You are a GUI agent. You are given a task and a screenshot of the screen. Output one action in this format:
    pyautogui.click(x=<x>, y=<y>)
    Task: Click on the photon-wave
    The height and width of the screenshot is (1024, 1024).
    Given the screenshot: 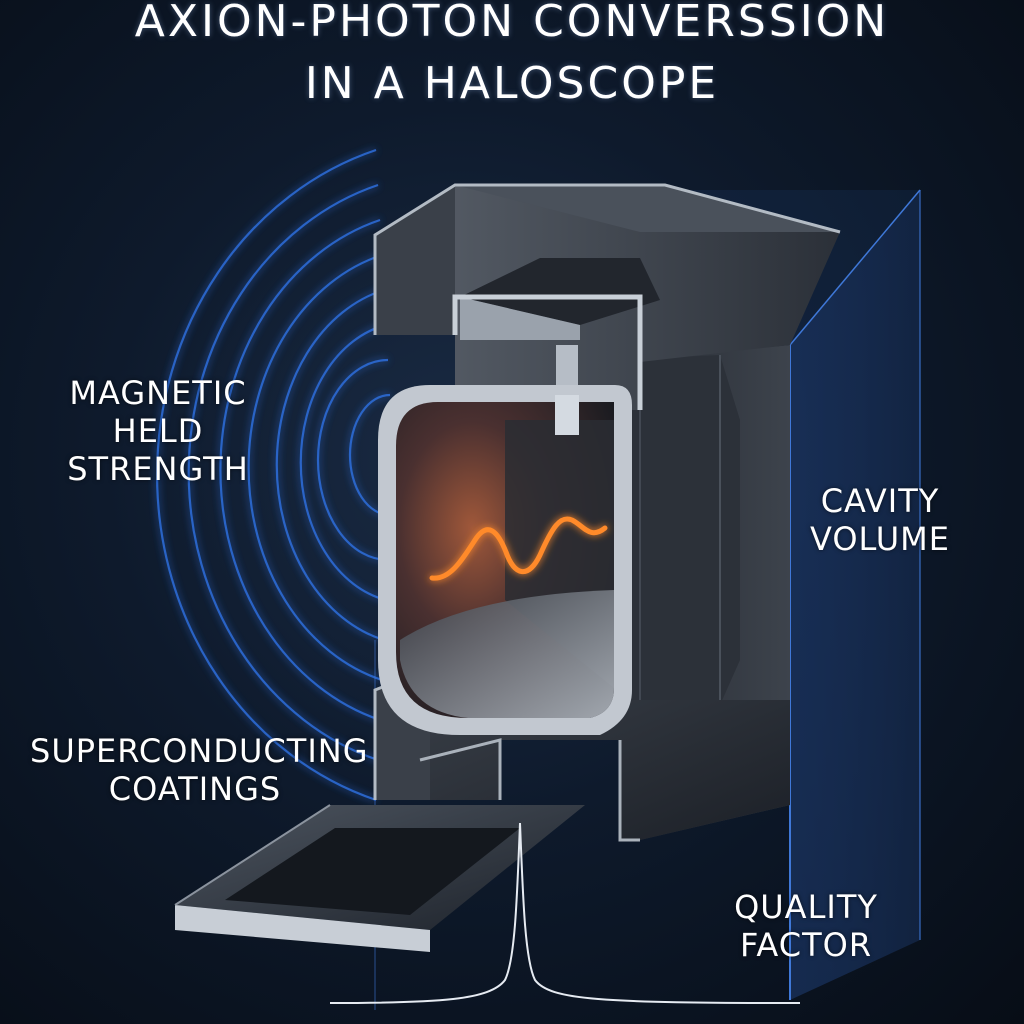 What is the action you would take?
    pyautogui.click(x=518, y=548)
    